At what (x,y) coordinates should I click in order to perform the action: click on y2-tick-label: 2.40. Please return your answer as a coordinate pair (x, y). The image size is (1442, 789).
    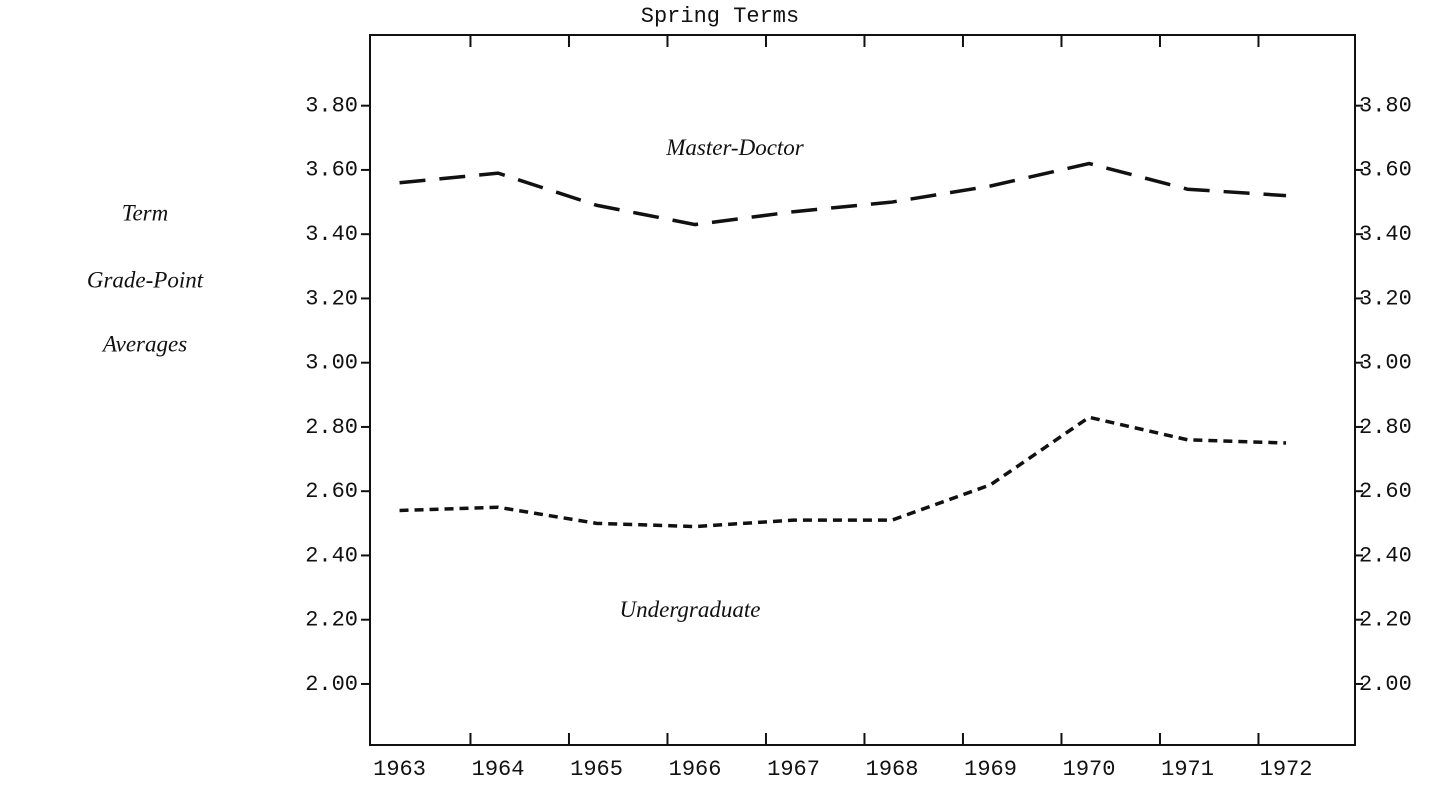
    Looking at the image, I should click on (1385, 555).